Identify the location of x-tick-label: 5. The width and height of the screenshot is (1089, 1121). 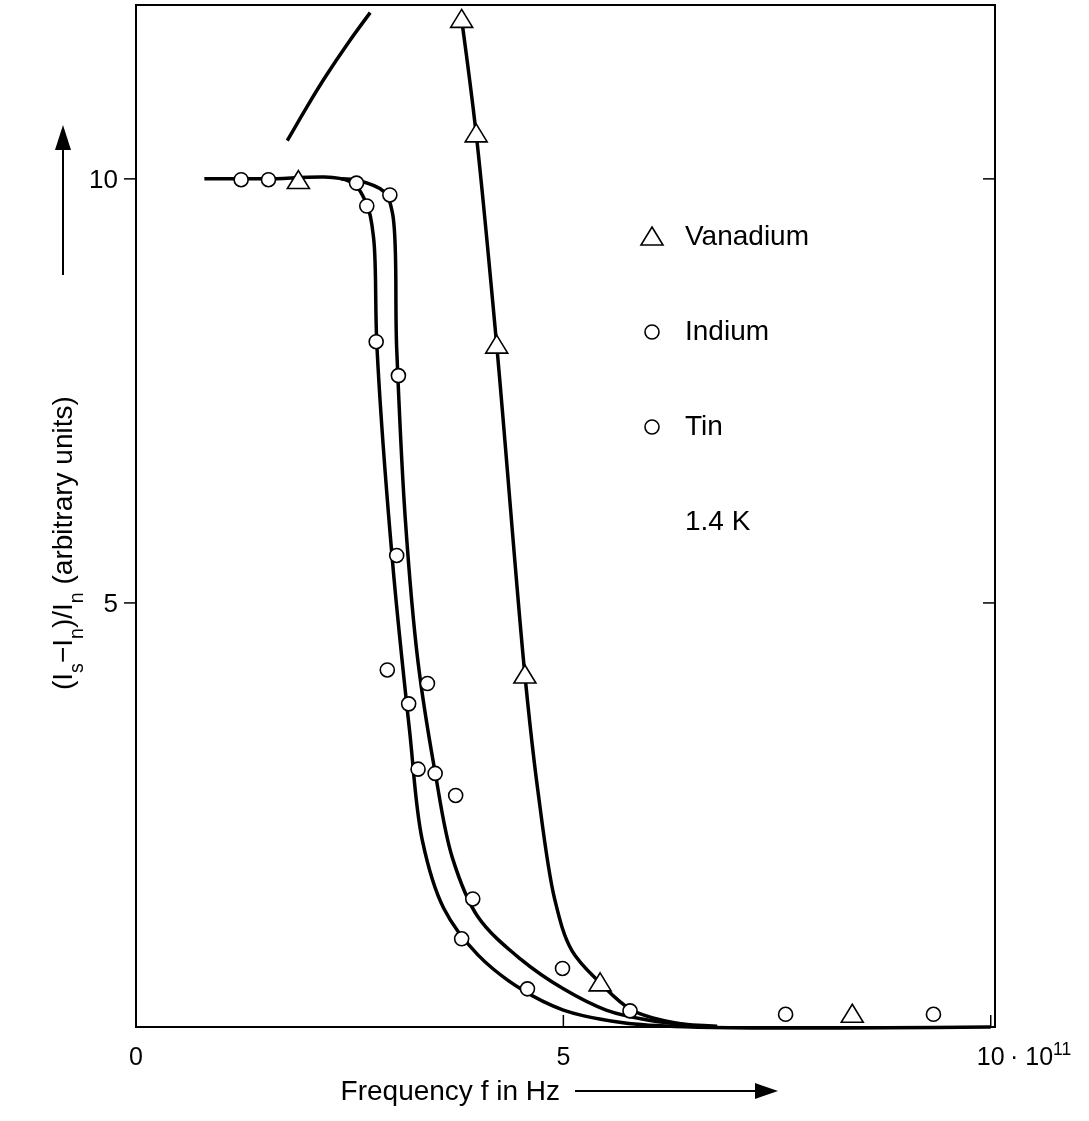
(563, 1056).